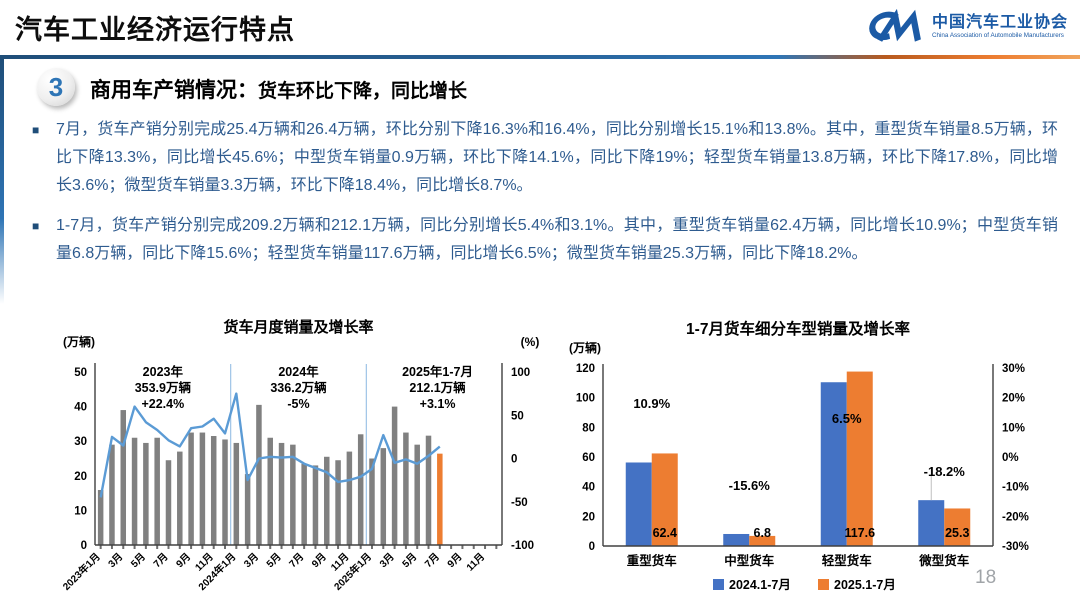 The image size is (1080, 608). I want to click on value-label: 62.4, so click(665, 533).